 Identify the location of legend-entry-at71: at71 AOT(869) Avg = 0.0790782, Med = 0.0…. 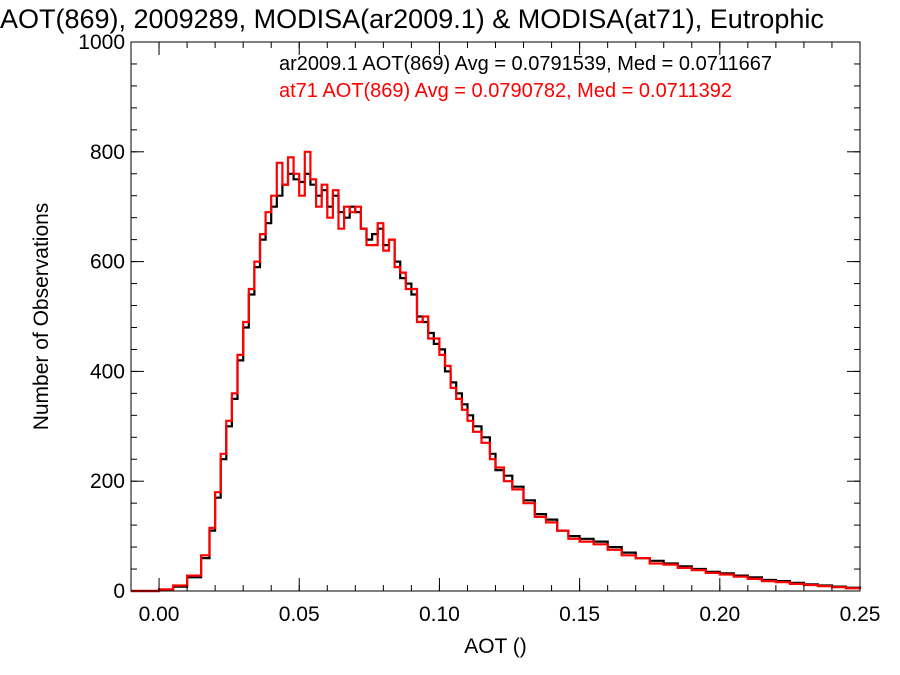
(505, 91).